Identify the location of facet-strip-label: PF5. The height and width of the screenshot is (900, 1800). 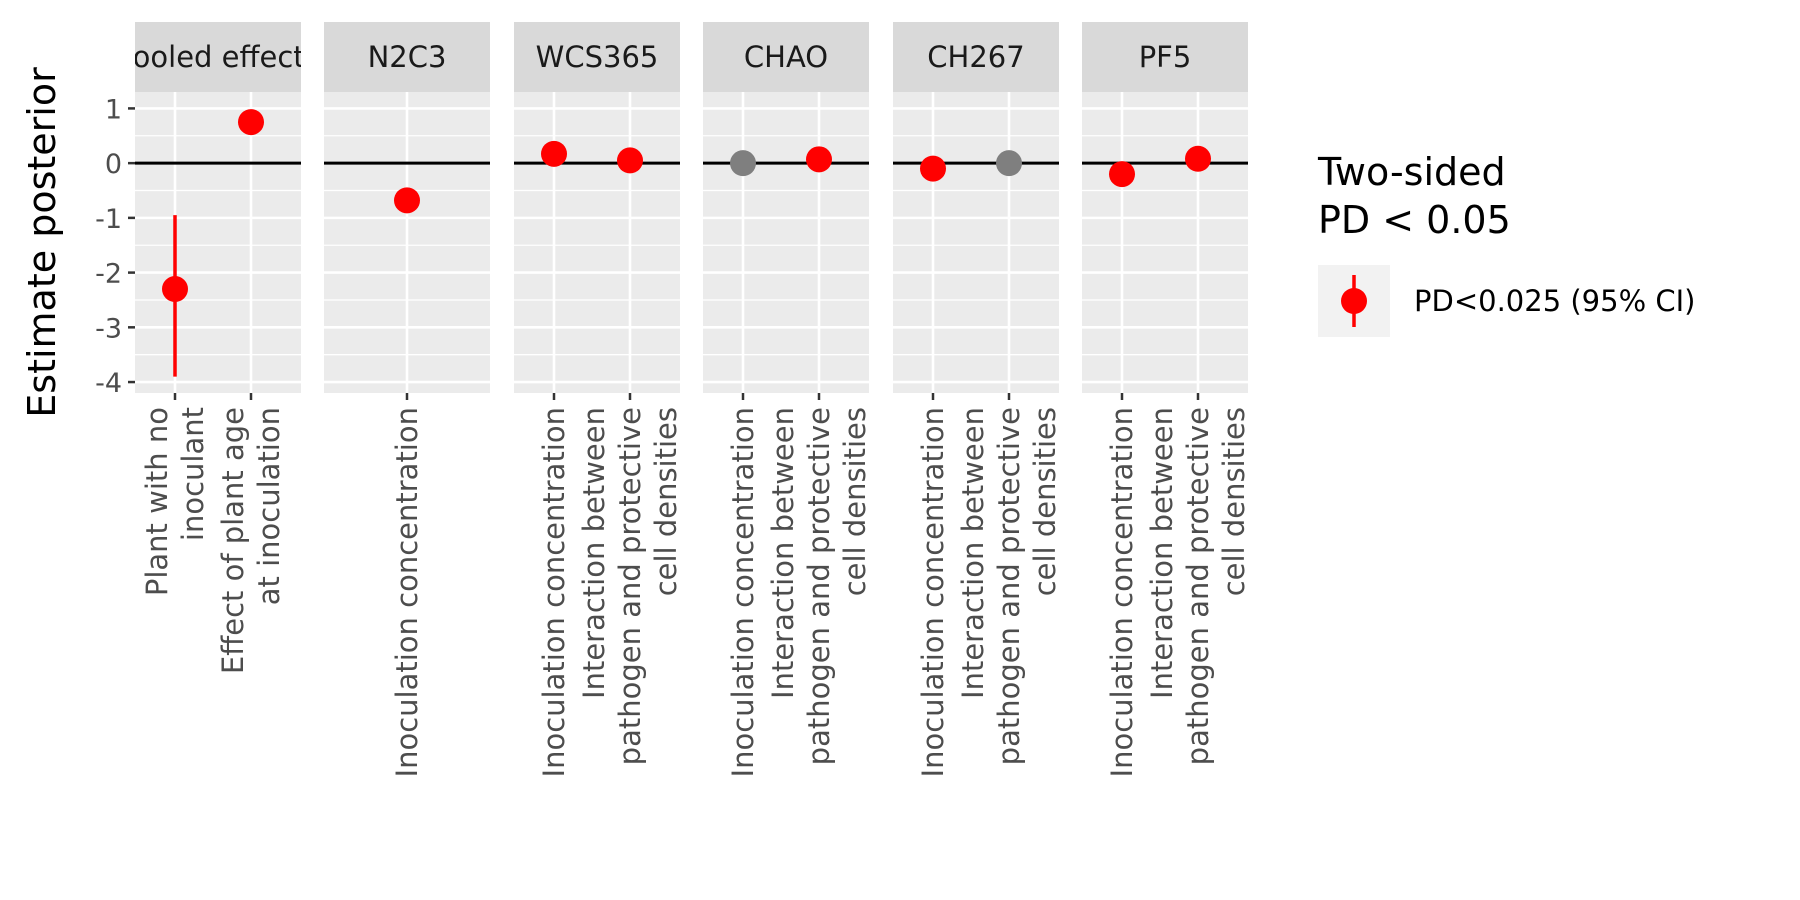
(1165, 57).